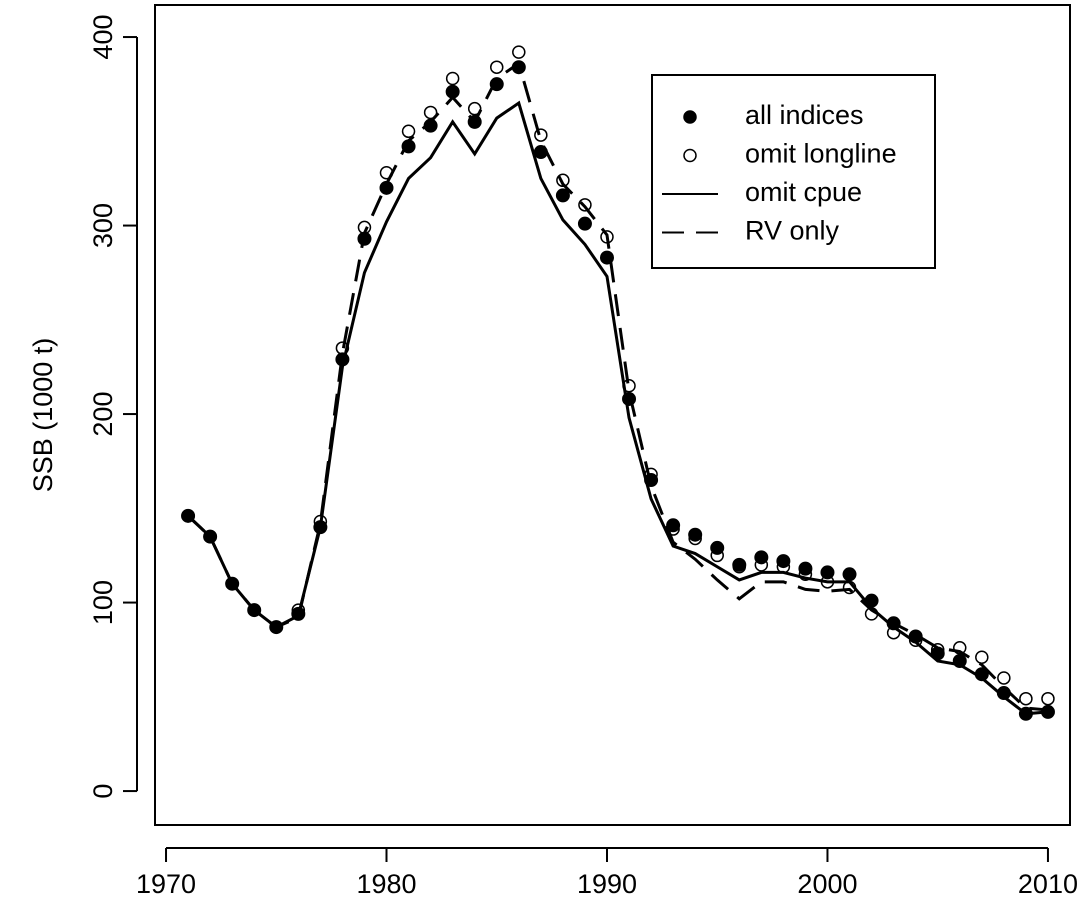 The width and height of the screenshot is (1091, 905). I want to click on x-tick-label: 2010, so click(1048, 884).